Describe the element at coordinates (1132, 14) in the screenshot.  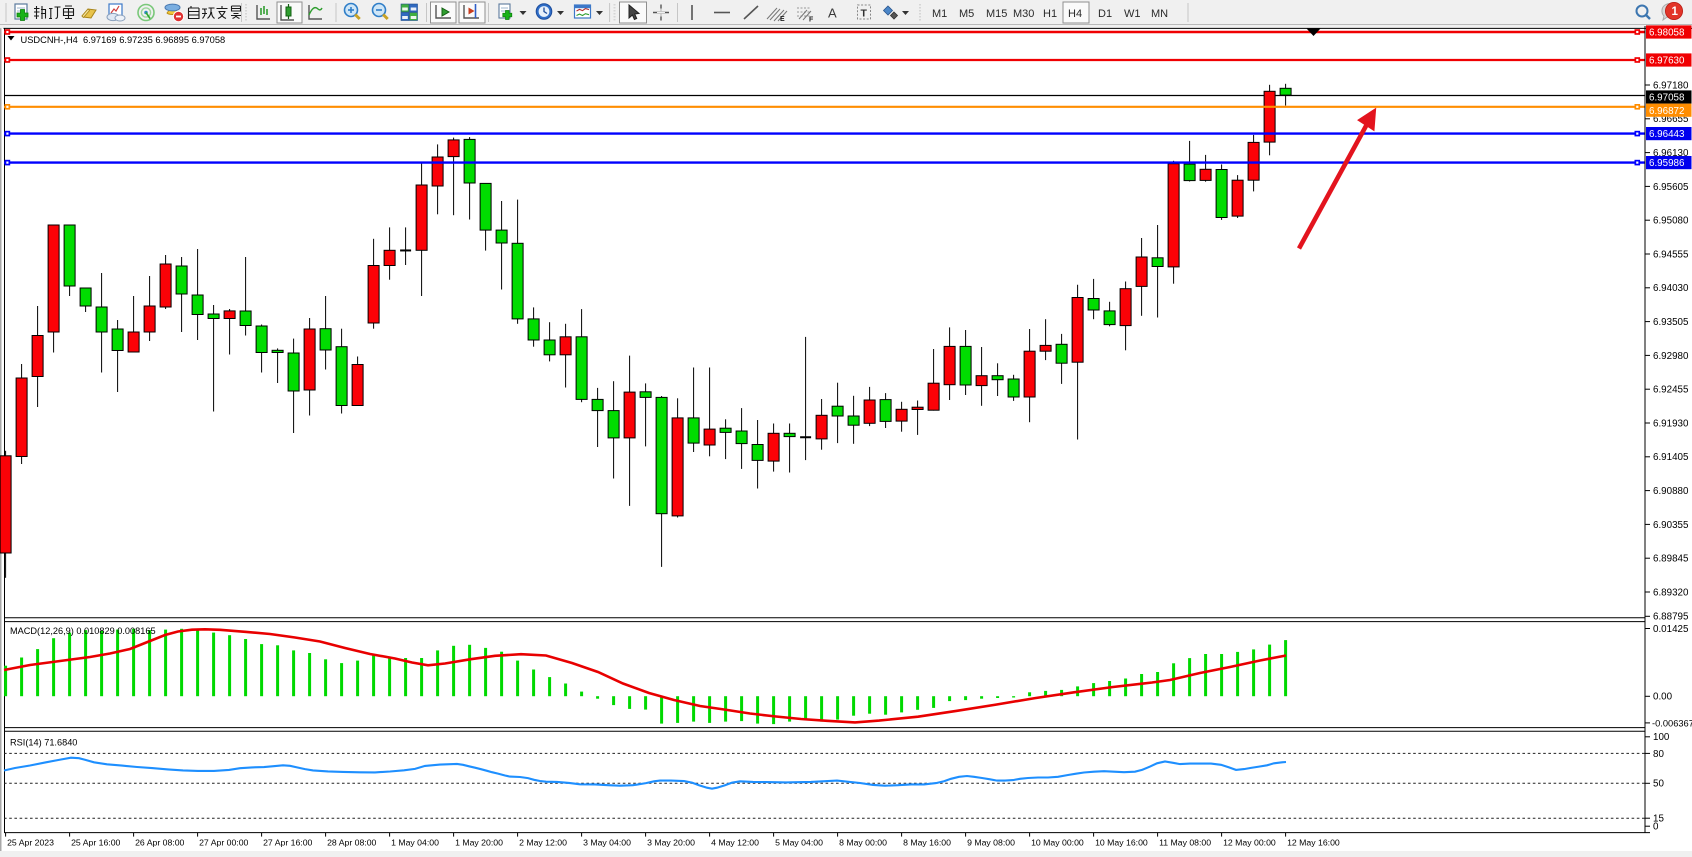
I see `svg-text: W1` at that location.